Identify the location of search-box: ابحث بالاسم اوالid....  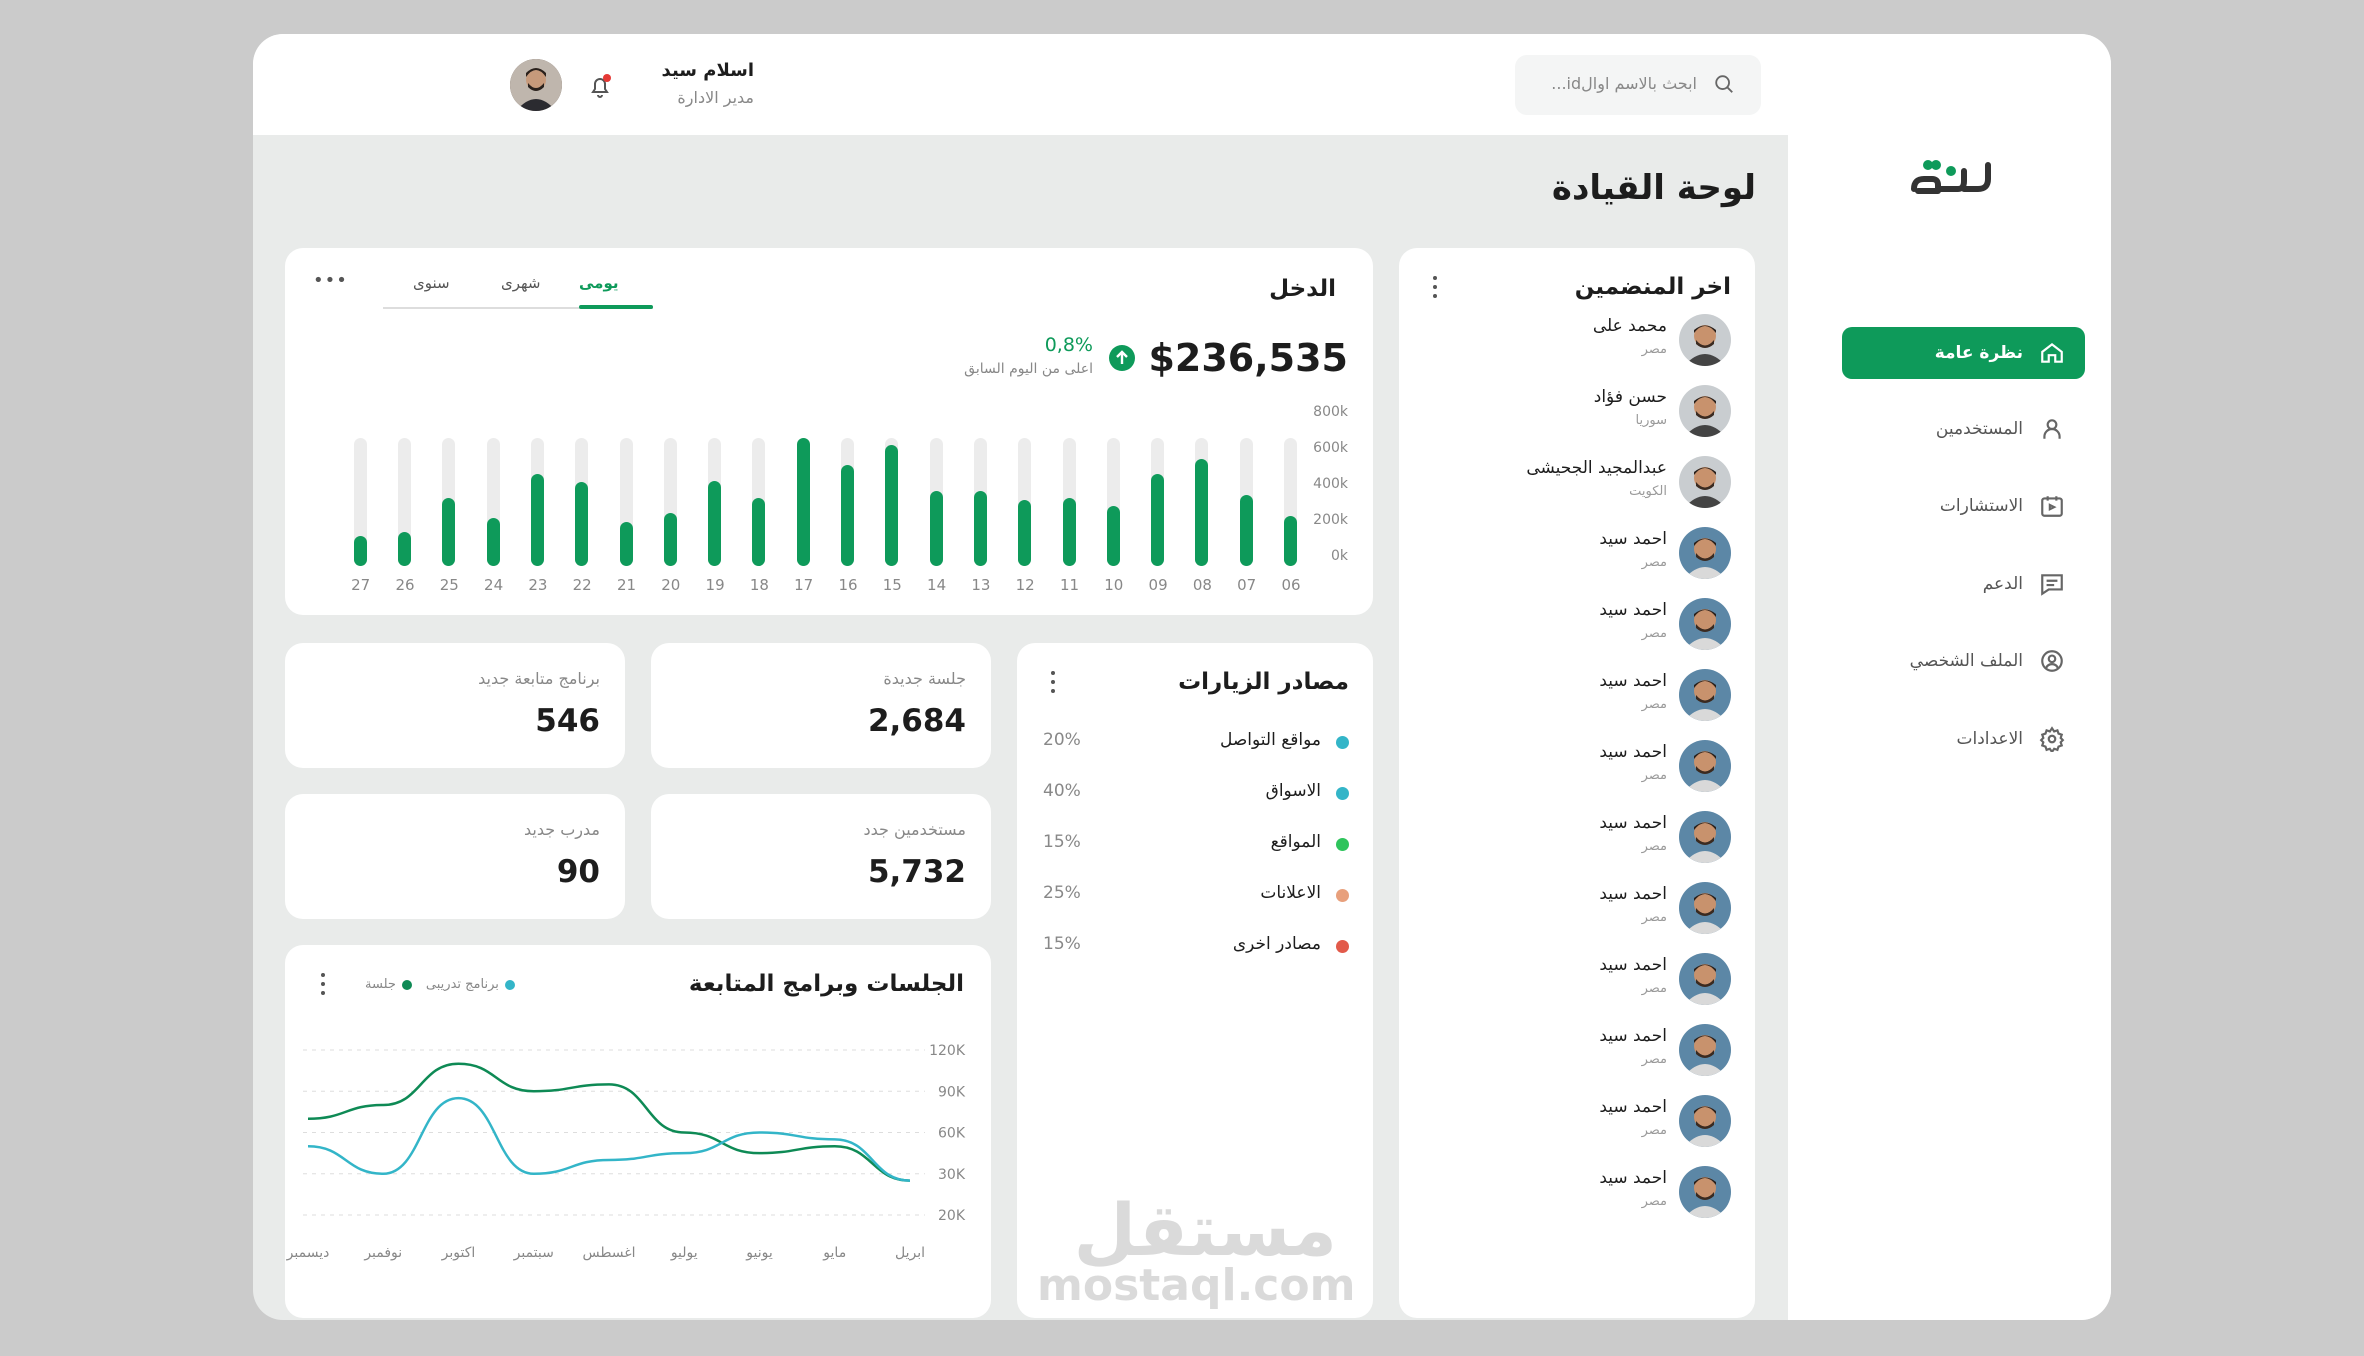
(1638, 85).